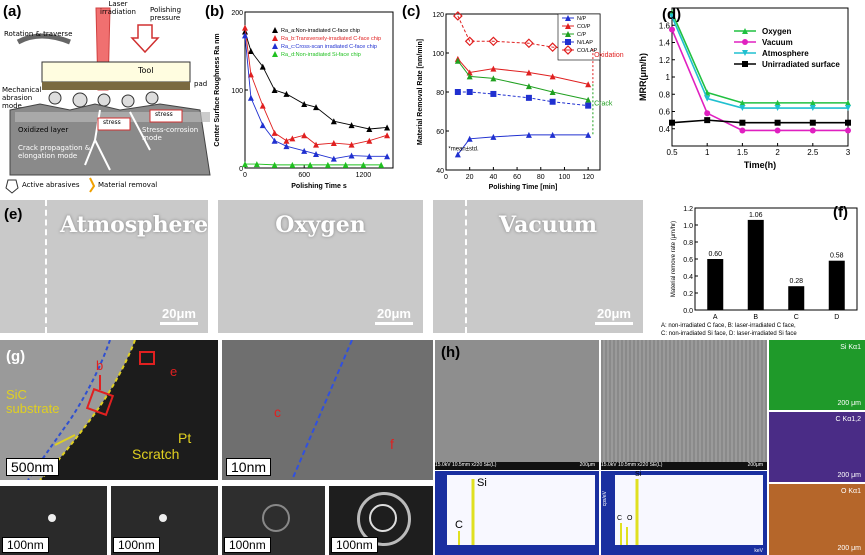  I want to click on stress-box-left, so click(114, 124).